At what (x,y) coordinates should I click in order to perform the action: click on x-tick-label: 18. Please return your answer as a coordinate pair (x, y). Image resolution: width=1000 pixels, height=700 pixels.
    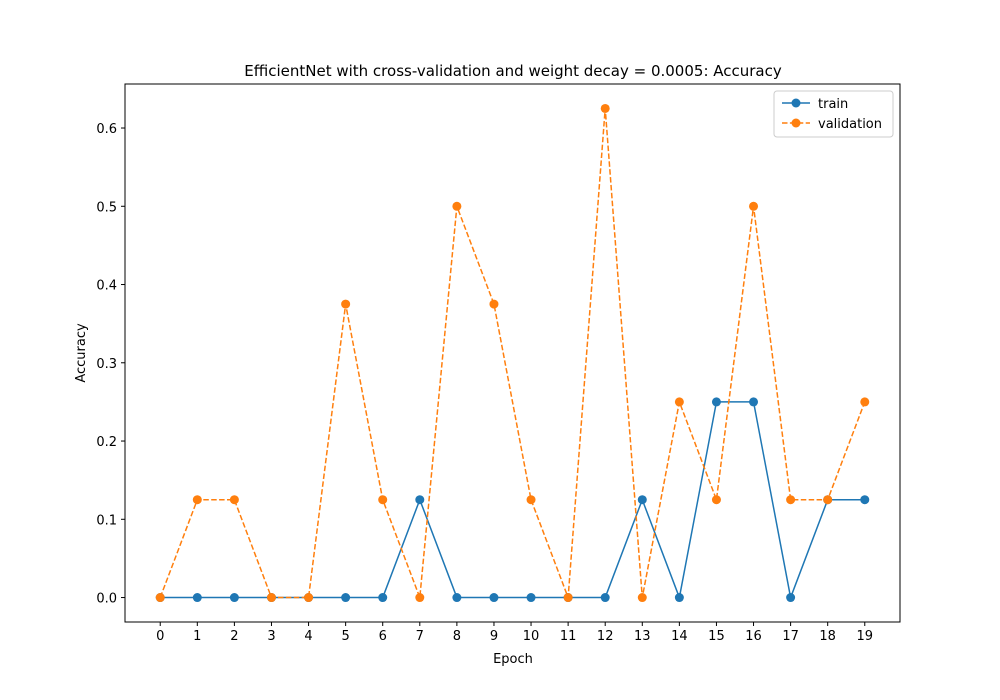
    Looking at the image, I should click on (827, 636).